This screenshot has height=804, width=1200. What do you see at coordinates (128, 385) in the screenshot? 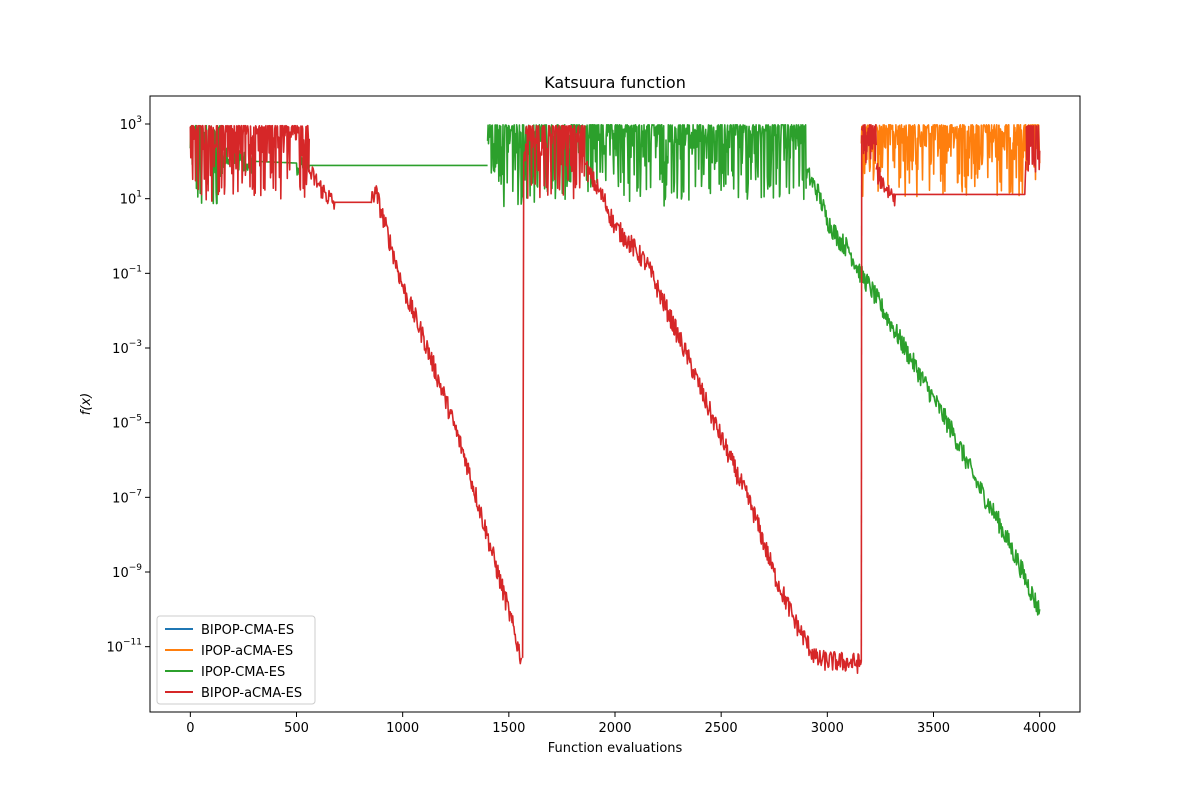
I see `y-axis: 10³ 10¹ 10⁻¹ 10⁻³ 10⁻⁵ 10⁻⁷ 10⁻⁹ 10⁻¹¹` at bounding box center [128, 385].